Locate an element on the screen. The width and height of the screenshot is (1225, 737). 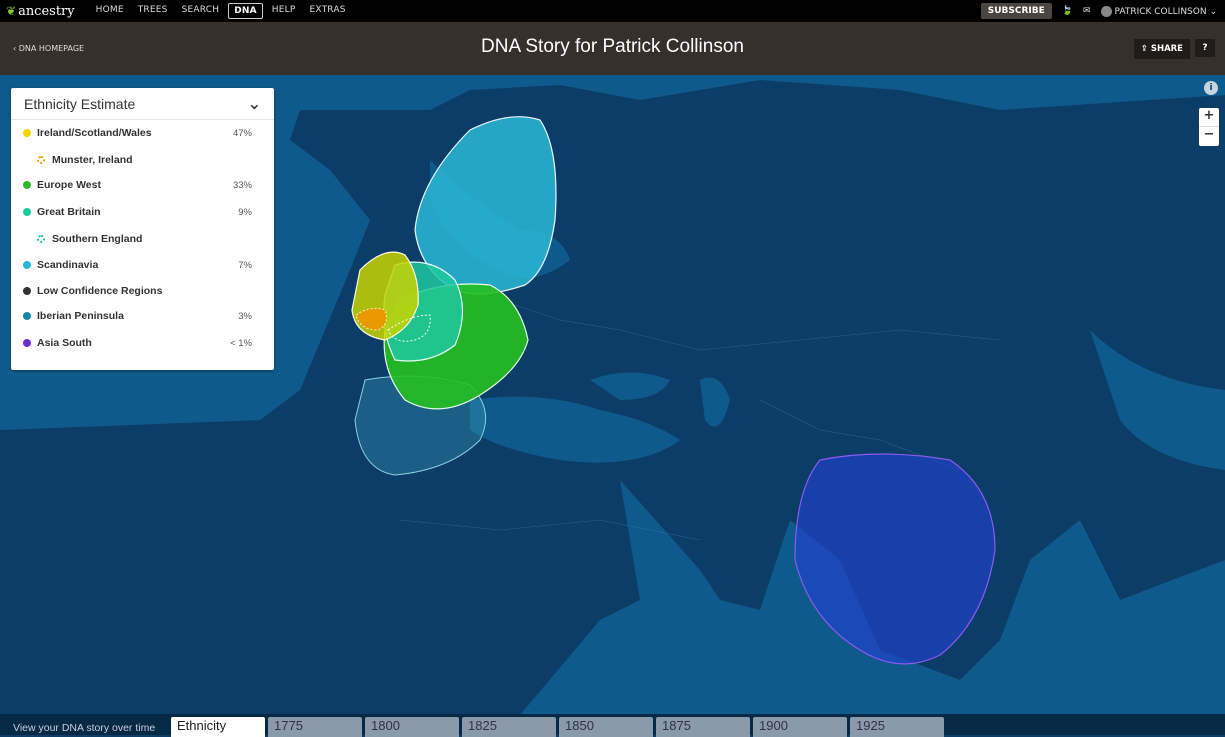
timeline-tab-1900: 1900 is located at coordinates (800, 727).